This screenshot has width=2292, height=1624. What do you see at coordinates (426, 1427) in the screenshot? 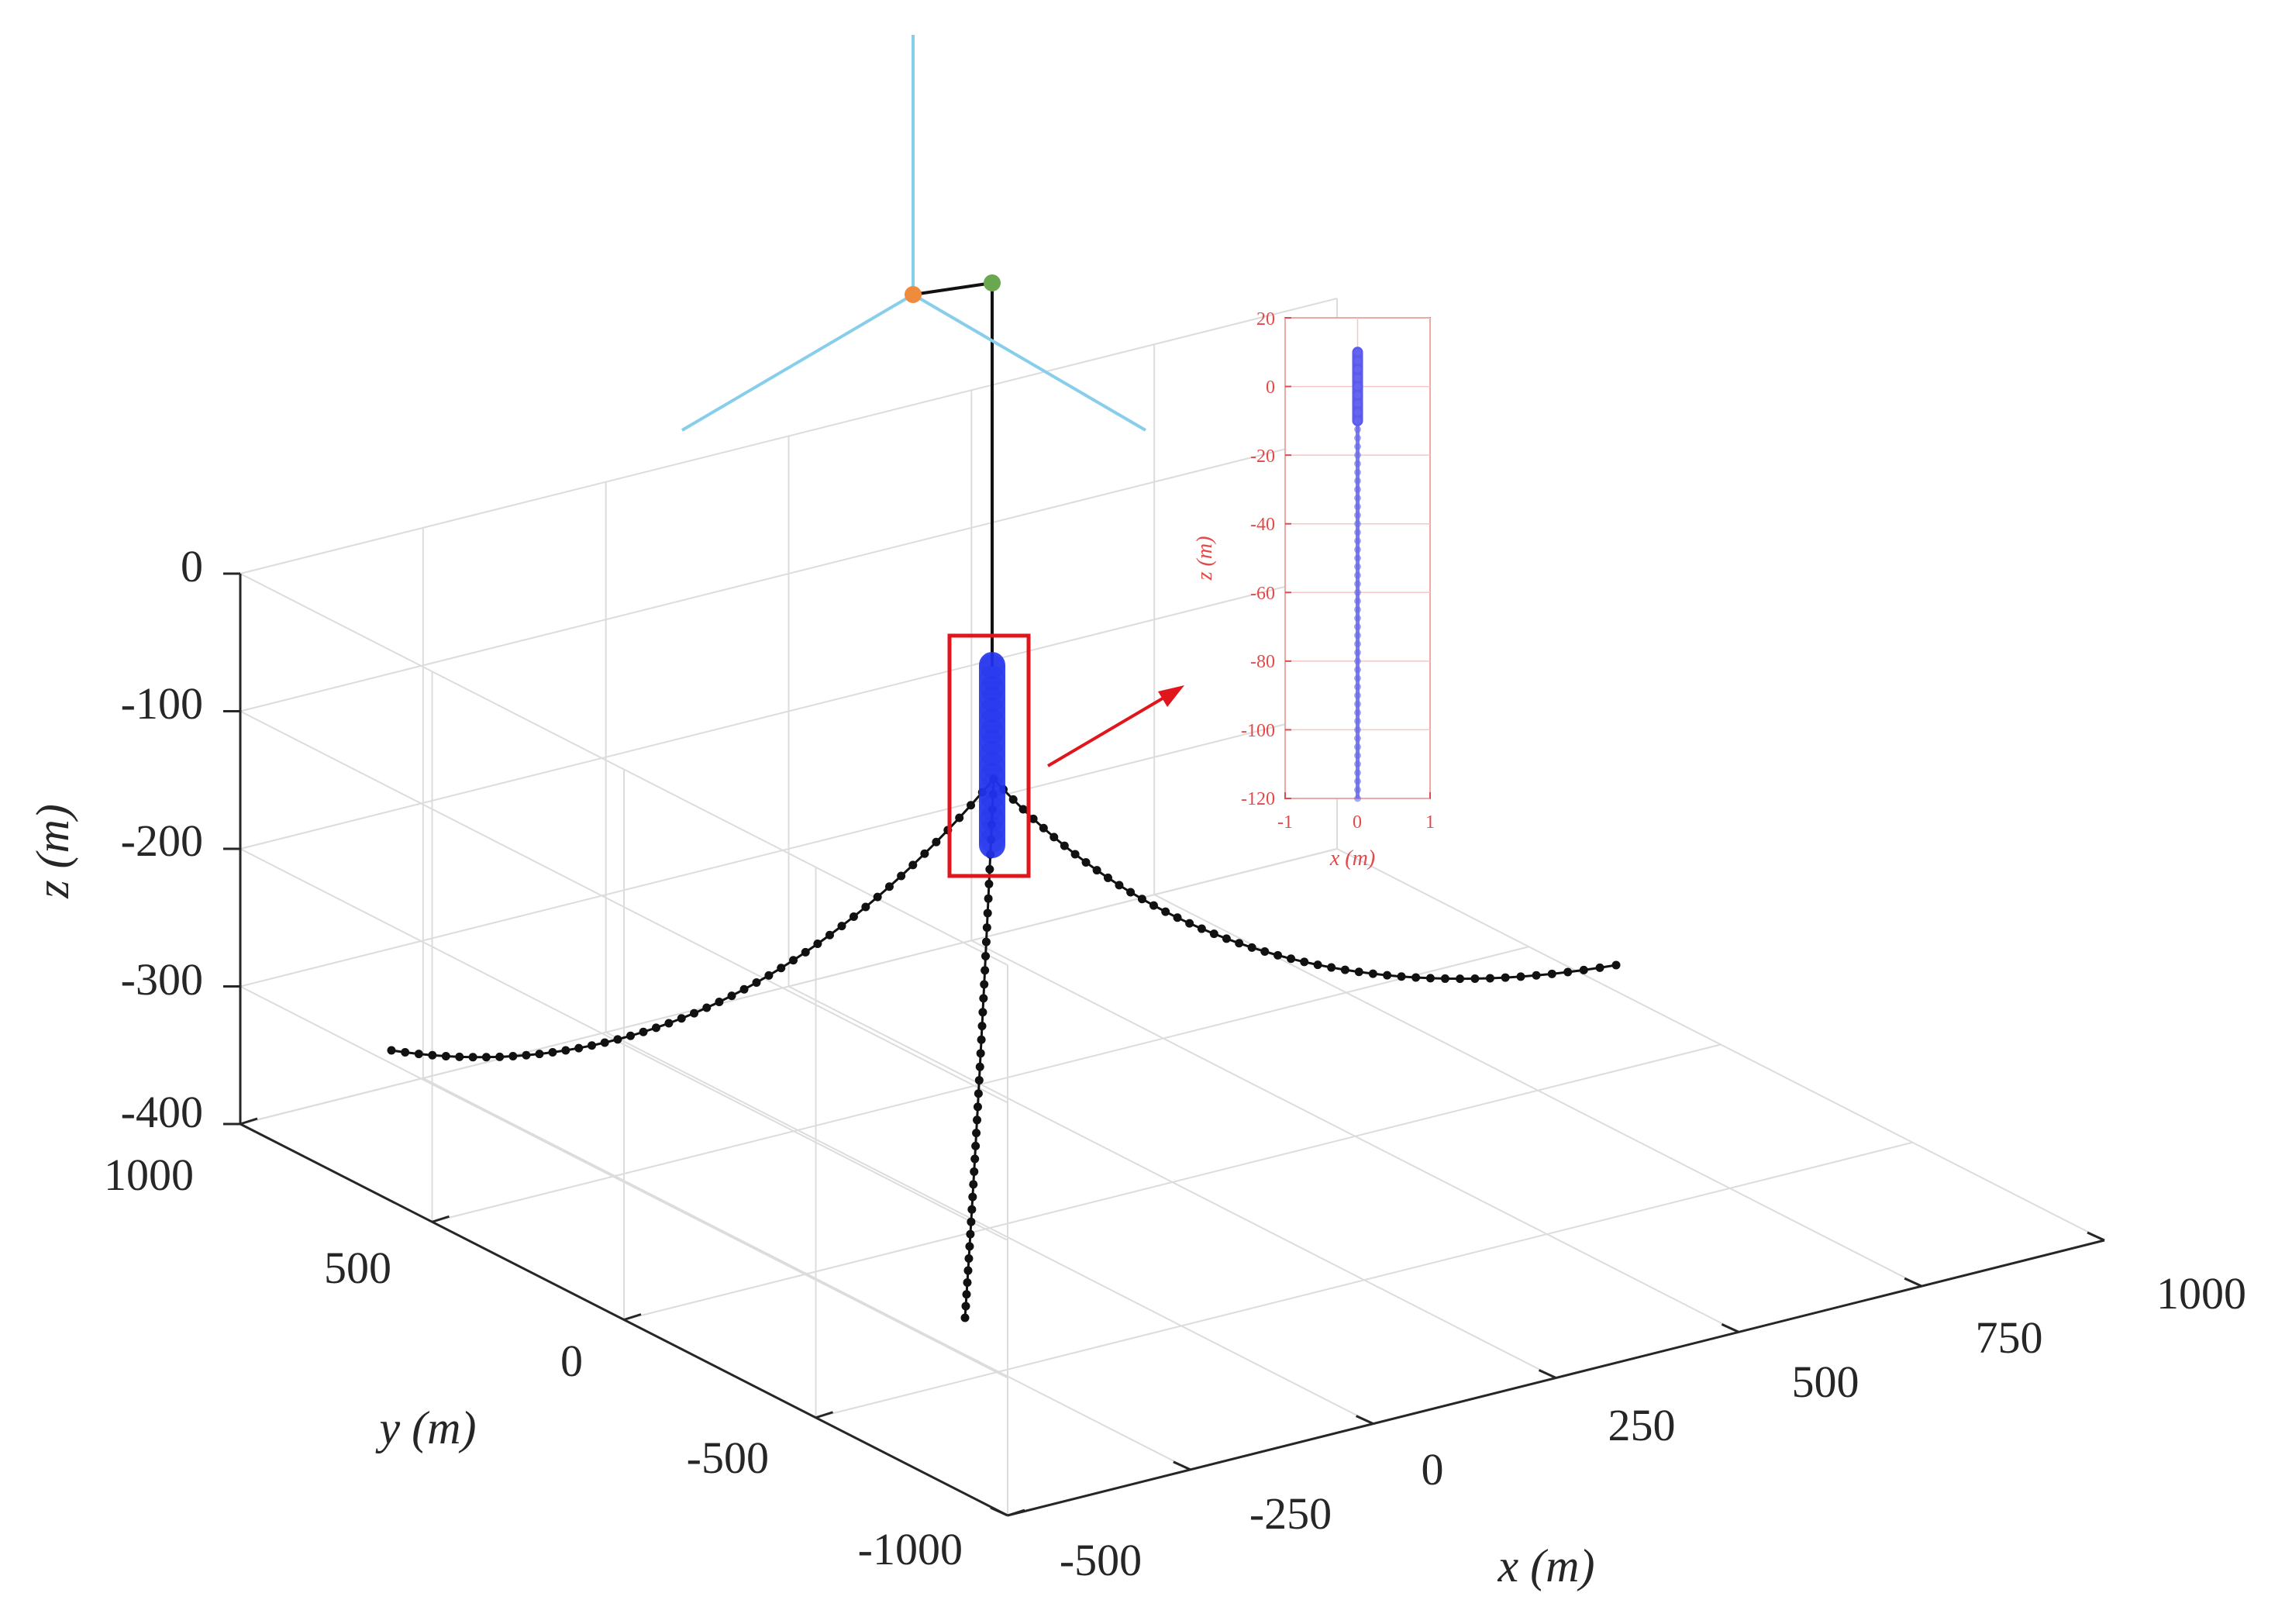
I see `y-axis-label: y (m)` at bounding box center [426, 1427].